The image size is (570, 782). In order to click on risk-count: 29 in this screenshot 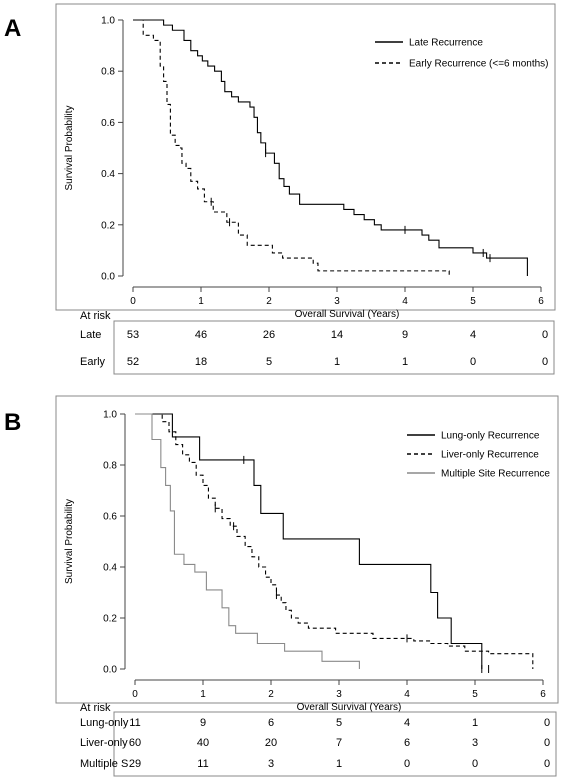, I will do `click(135, 764)`.